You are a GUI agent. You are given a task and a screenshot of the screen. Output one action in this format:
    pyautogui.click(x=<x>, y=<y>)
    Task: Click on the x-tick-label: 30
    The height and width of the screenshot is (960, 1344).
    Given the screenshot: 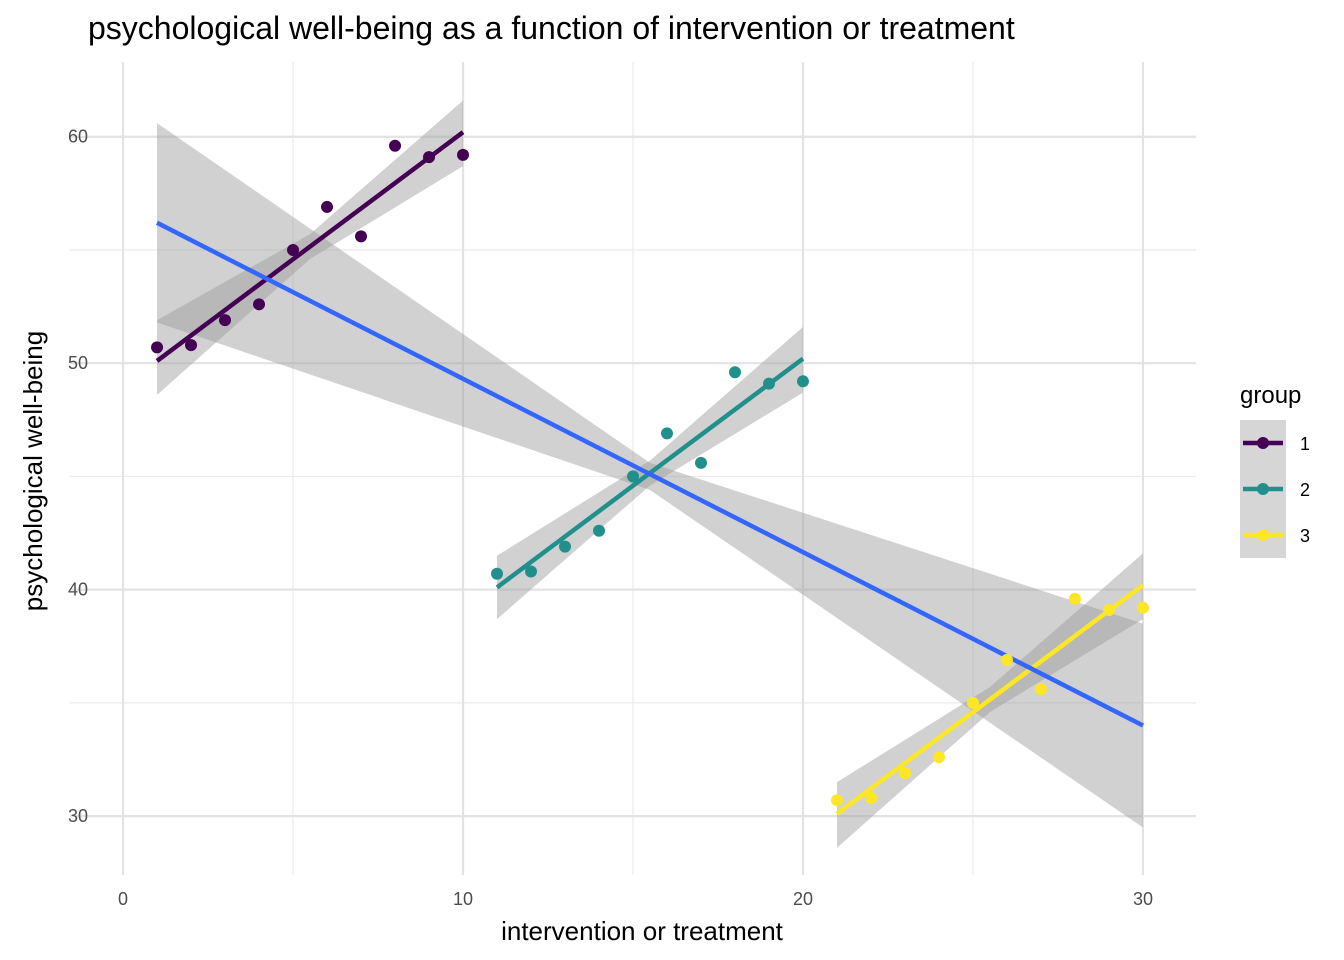 What is the action you would take?
    pyautogui.click(x=1143, y=899)
    